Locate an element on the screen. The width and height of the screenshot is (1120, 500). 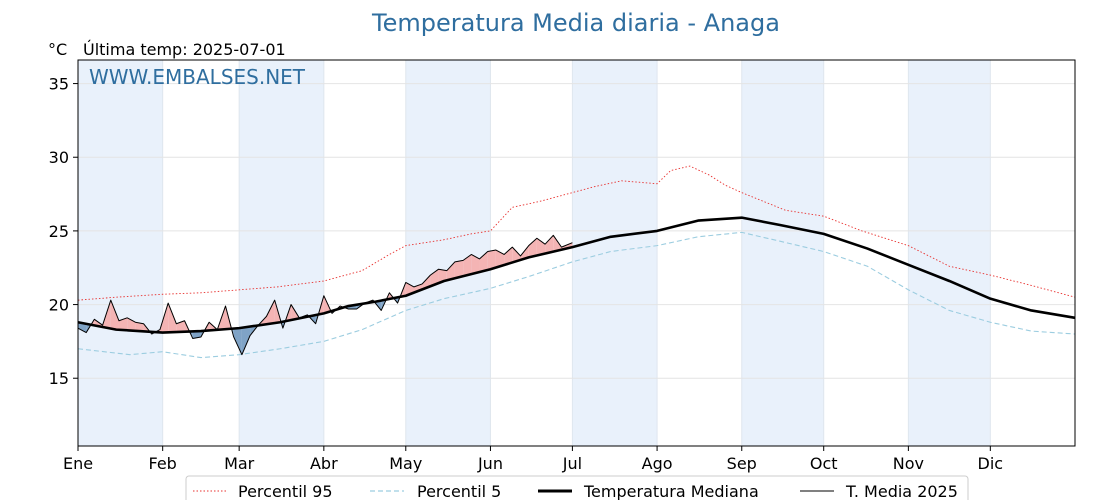
x-tick-label: Oct is located at coordinates (824, 463).